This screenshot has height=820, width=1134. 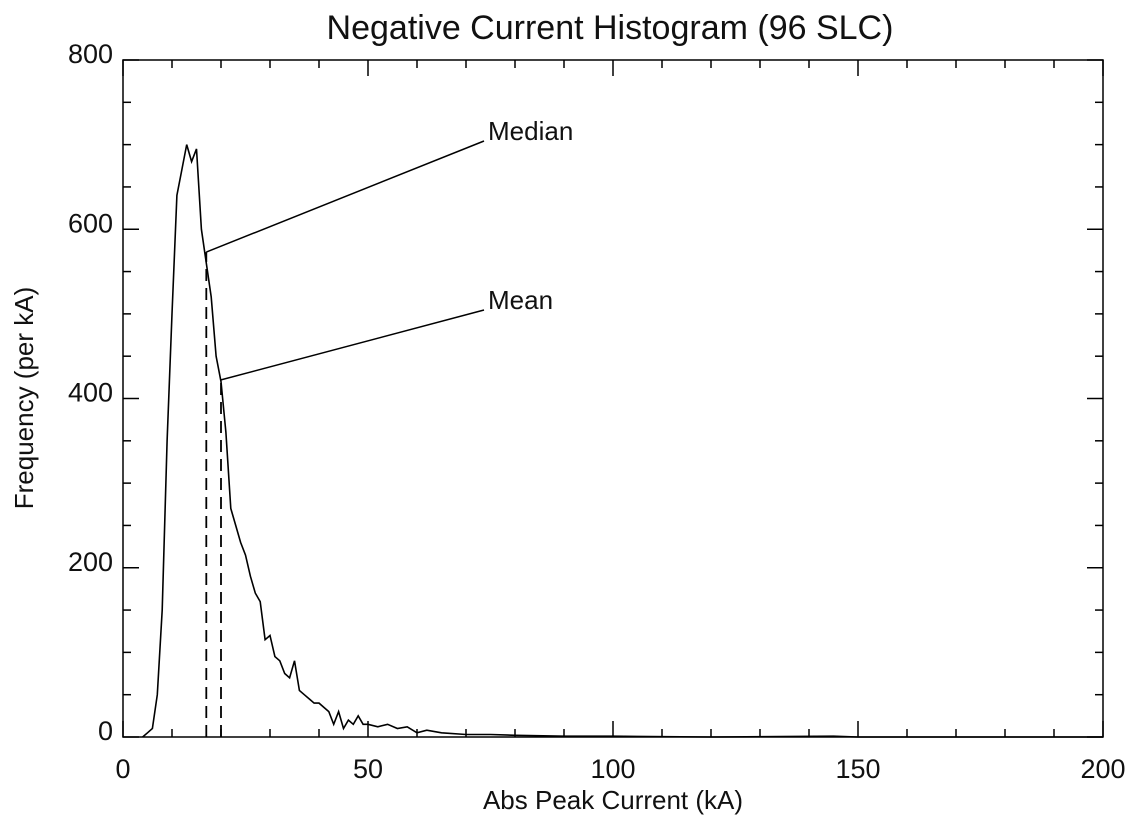 What do you see at coordinates (122, 769) in the screenshot?
I see `x-tick-label: 0` at bounding box center [122, 769].